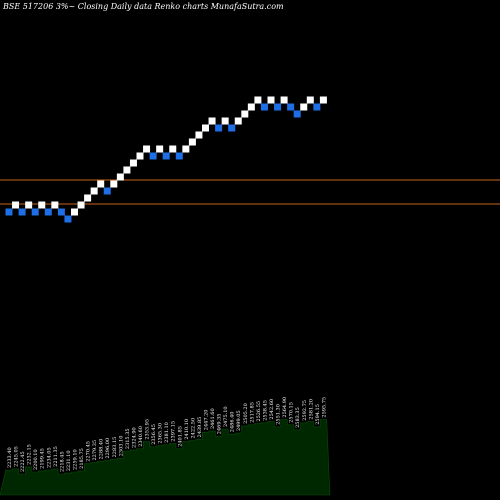 The height and width of the screenshot is (500, 500). What do you see at coordinates (265, 410) in the screenshot?
I see `volume-value-label: 2538.45` at bounding box center [265, 410].